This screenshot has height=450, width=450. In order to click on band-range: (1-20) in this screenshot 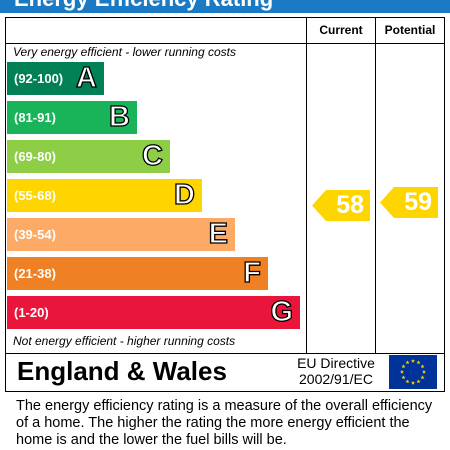, I will do `click(31, 312)`.